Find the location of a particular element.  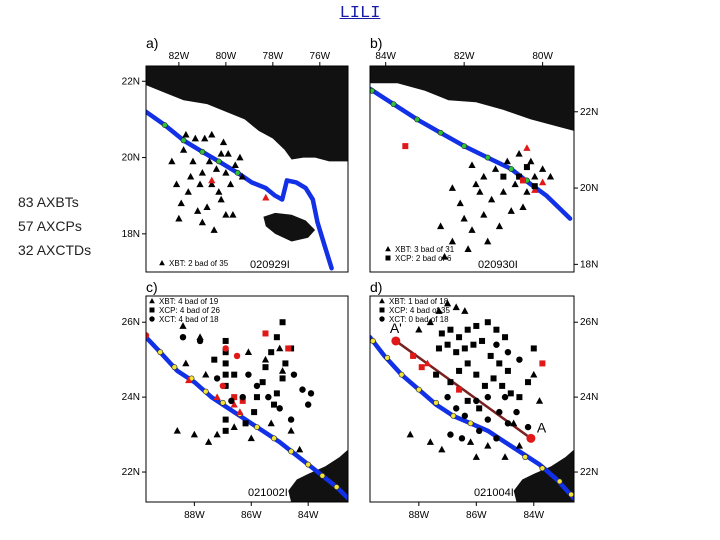

panel-label: d) is located at coordinates (376, 287).